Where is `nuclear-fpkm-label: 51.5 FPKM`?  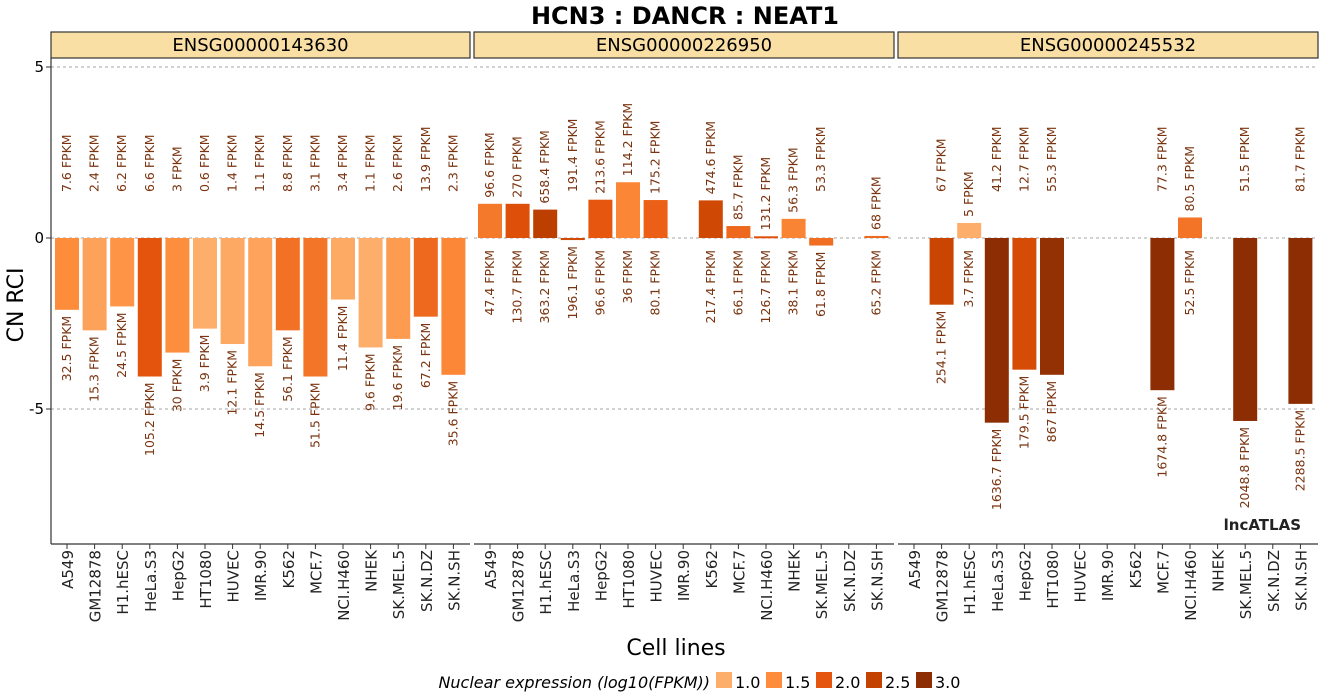 nuclear-fpkm-label: 51.5 FPKM is located at coordinates (314, 416).